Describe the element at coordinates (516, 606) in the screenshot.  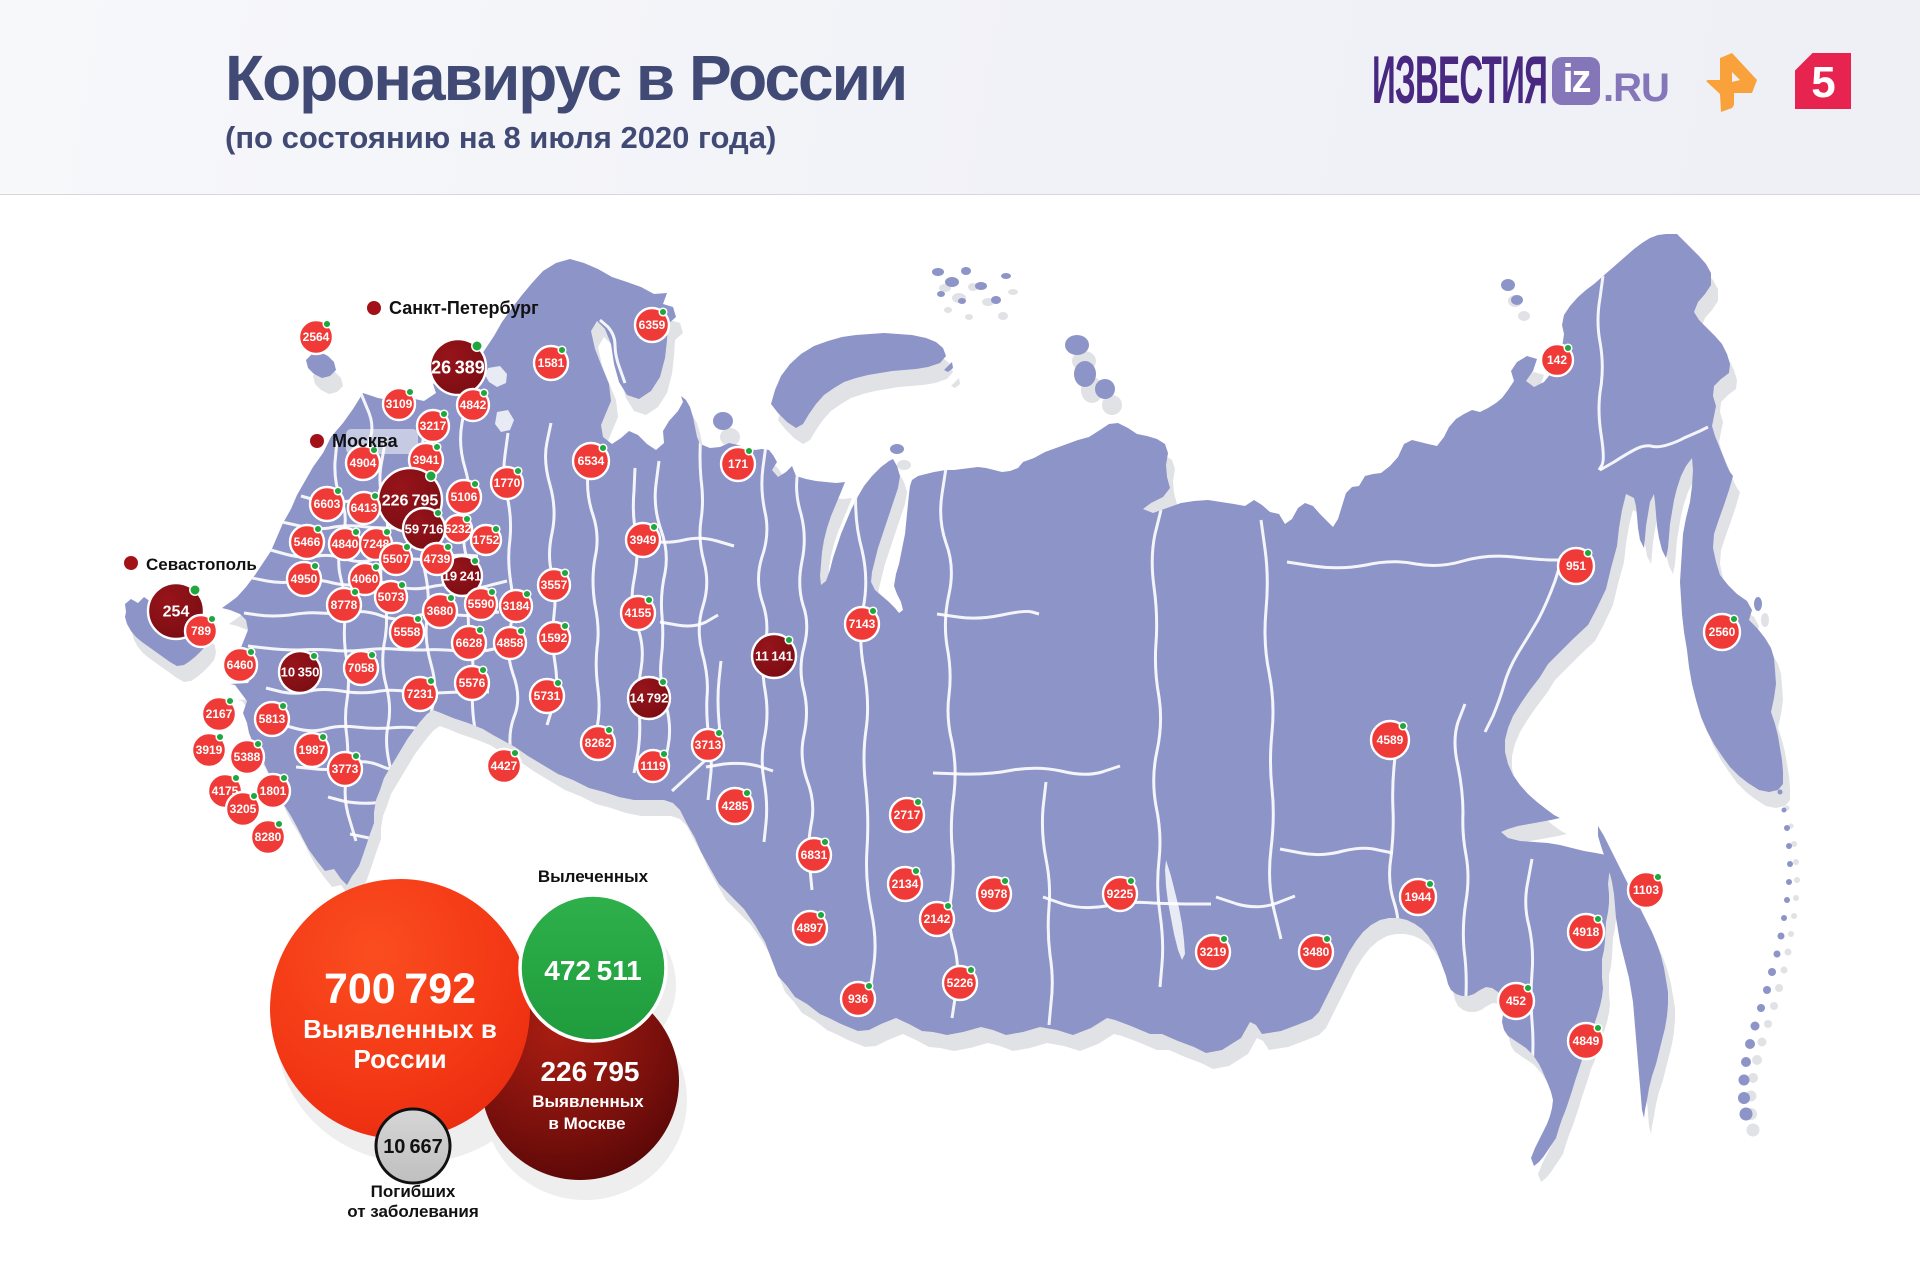
I see `svg-text: 3184` at that location.